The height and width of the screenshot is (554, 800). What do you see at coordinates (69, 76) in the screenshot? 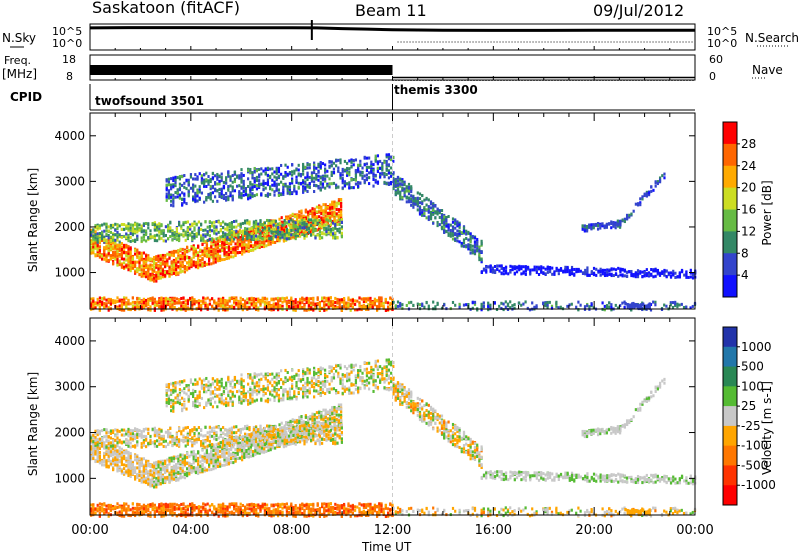
I see `freq-tick-bottom: 8` at bounding box center [69, 76].